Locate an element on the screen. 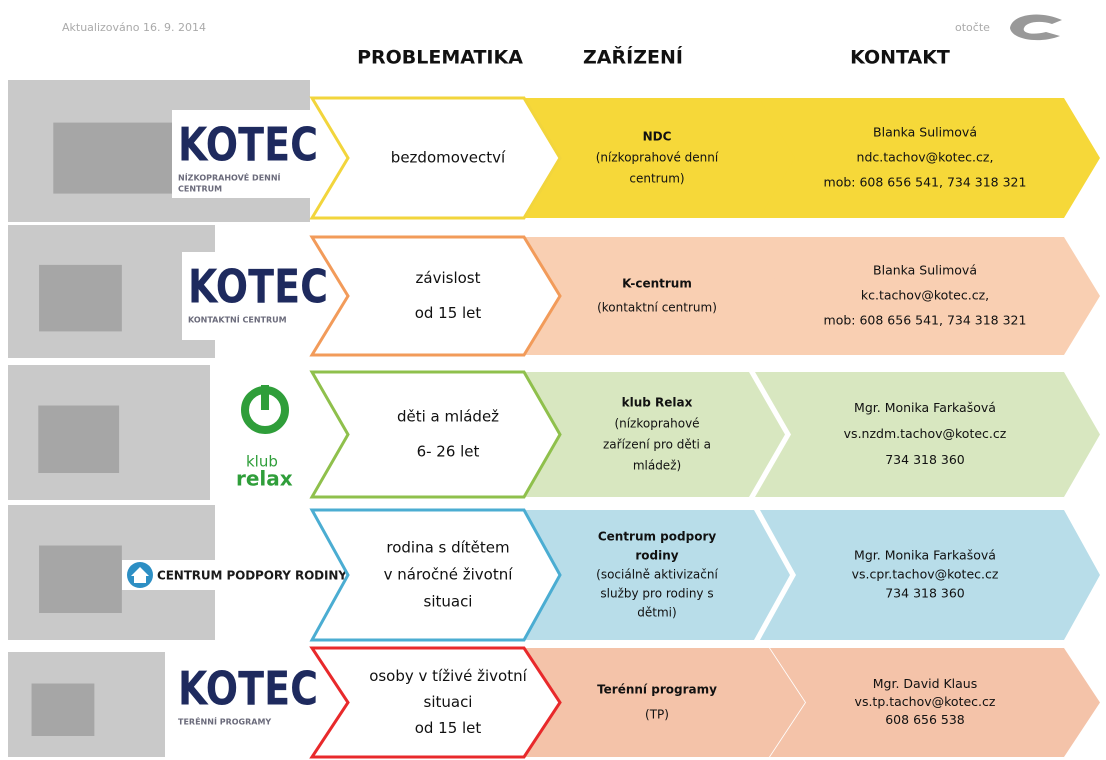 This screenshot has width=1106, height=760. problem-text: v náročné životní is located at coordinates (449, 575).